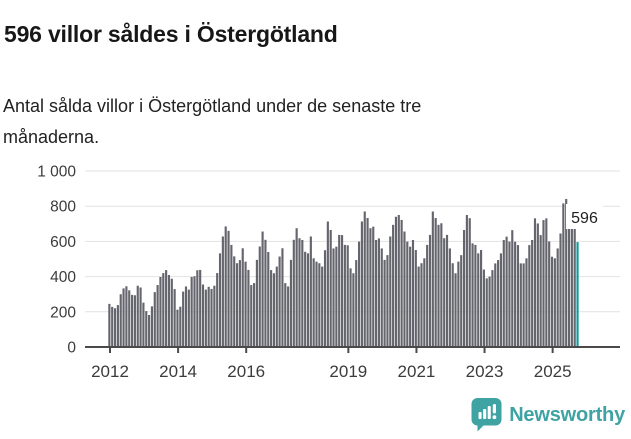 This screenshot has width=631, height=439. I want to click on y-axis-label: 600, so click(63, 242).